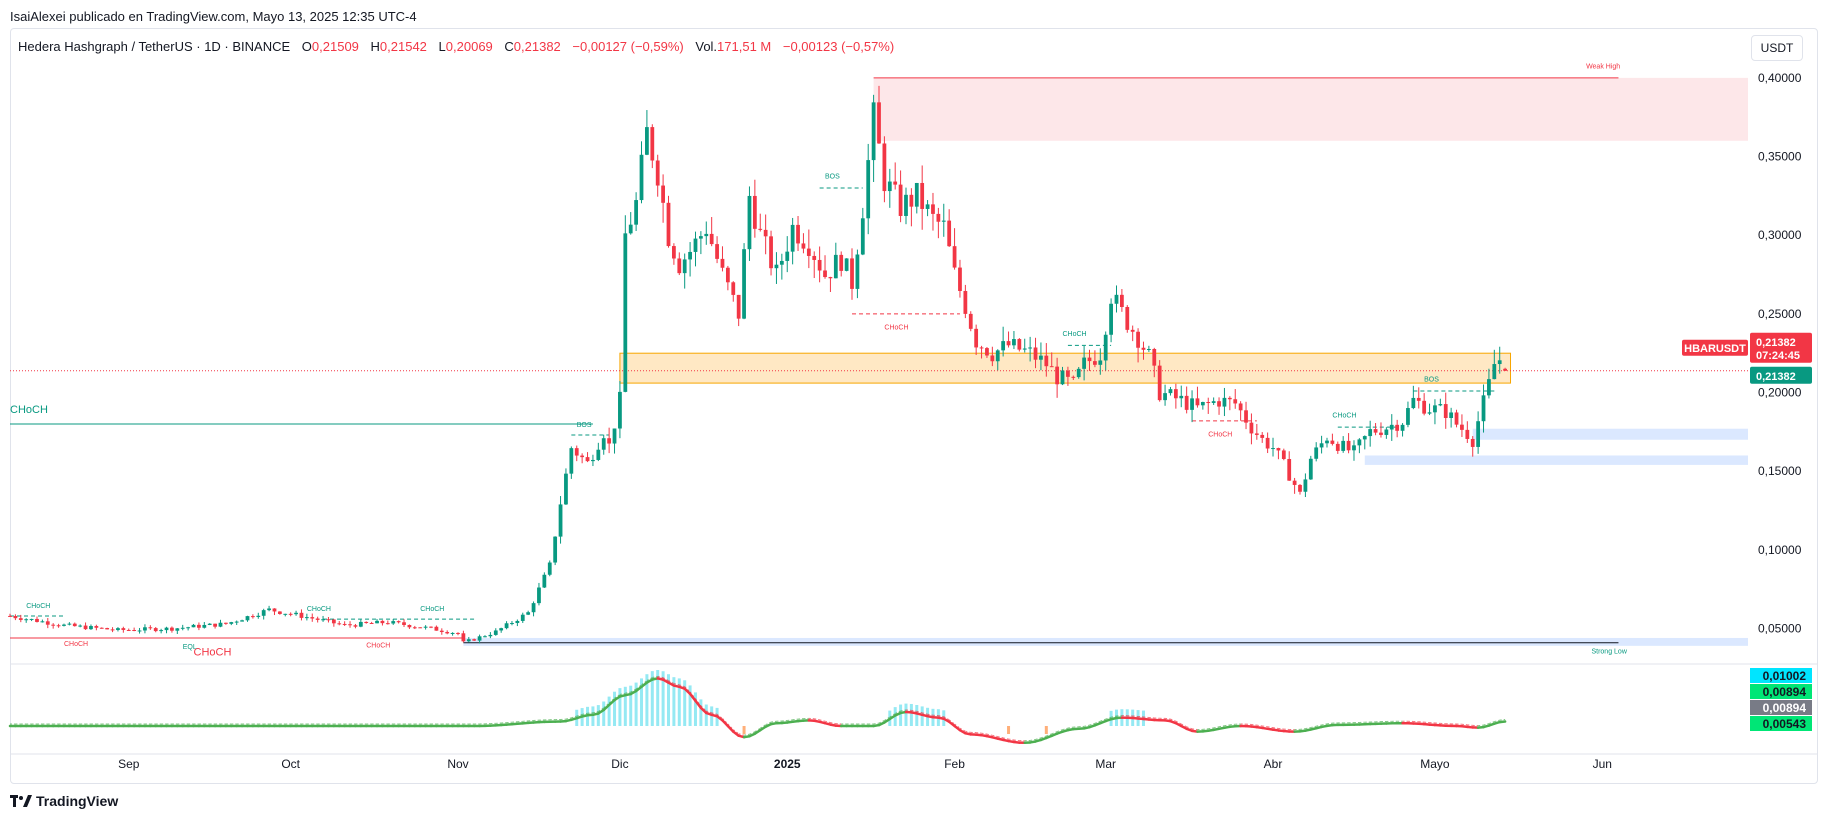  I want to click on close-tag-bg, so click(1781, 375).